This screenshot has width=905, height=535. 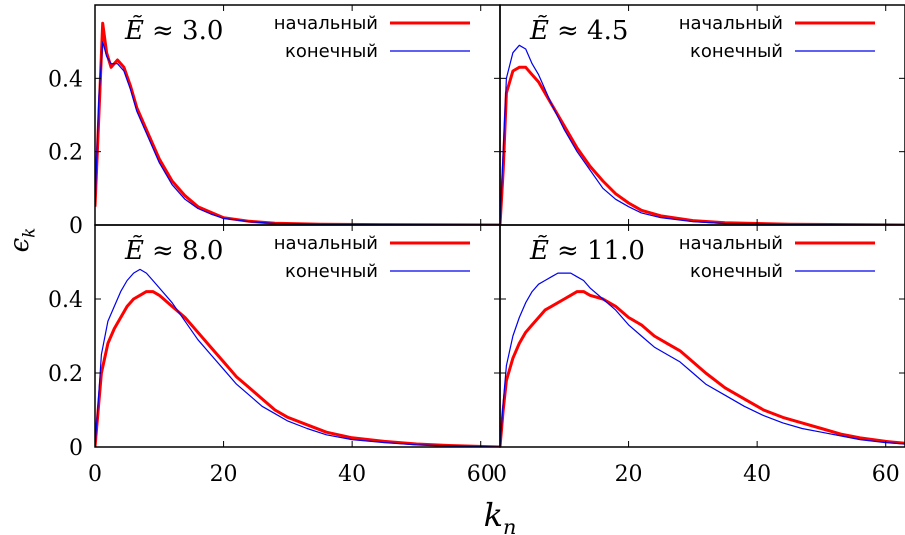 What do you see at coordinates (22, 240) in the screenshot?
I see `y-axis-label: ϵk` at bounding box center [22, 240].